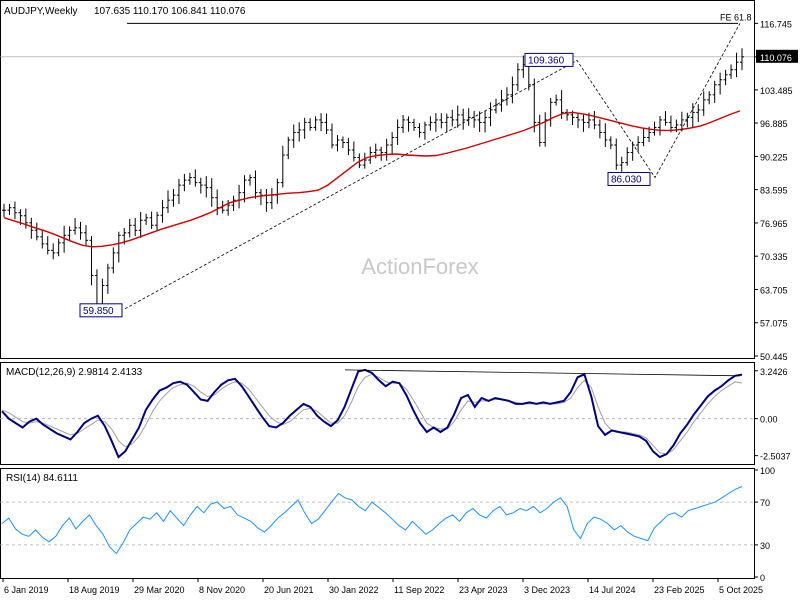 The width and height of the screenshot is (800, 600). I want to click on time-tick-label: 11 Sep 2022, so click(419, 590).